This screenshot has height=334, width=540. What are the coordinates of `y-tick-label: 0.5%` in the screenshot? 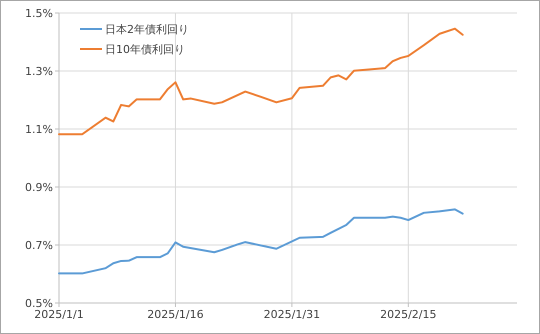 It's located at (39, 303).